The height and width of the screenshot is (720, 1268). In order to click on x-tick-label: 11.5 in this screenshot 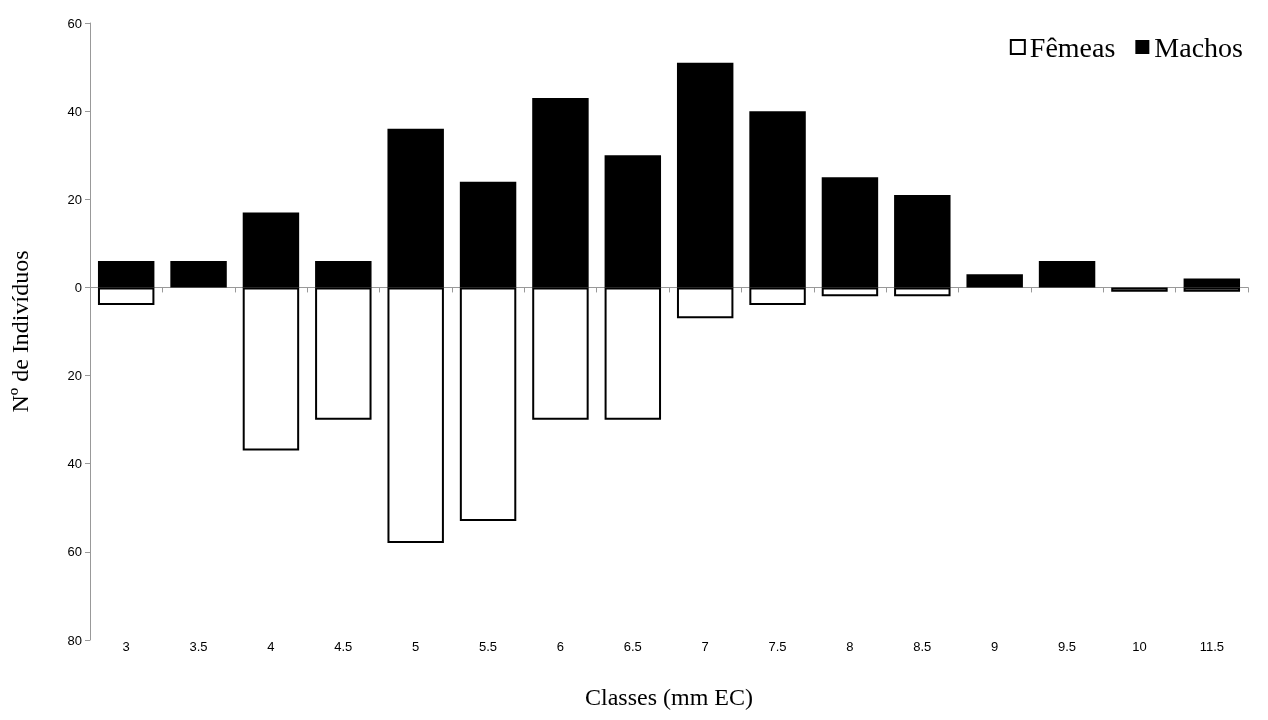, I will do `click(1211, 646)`.